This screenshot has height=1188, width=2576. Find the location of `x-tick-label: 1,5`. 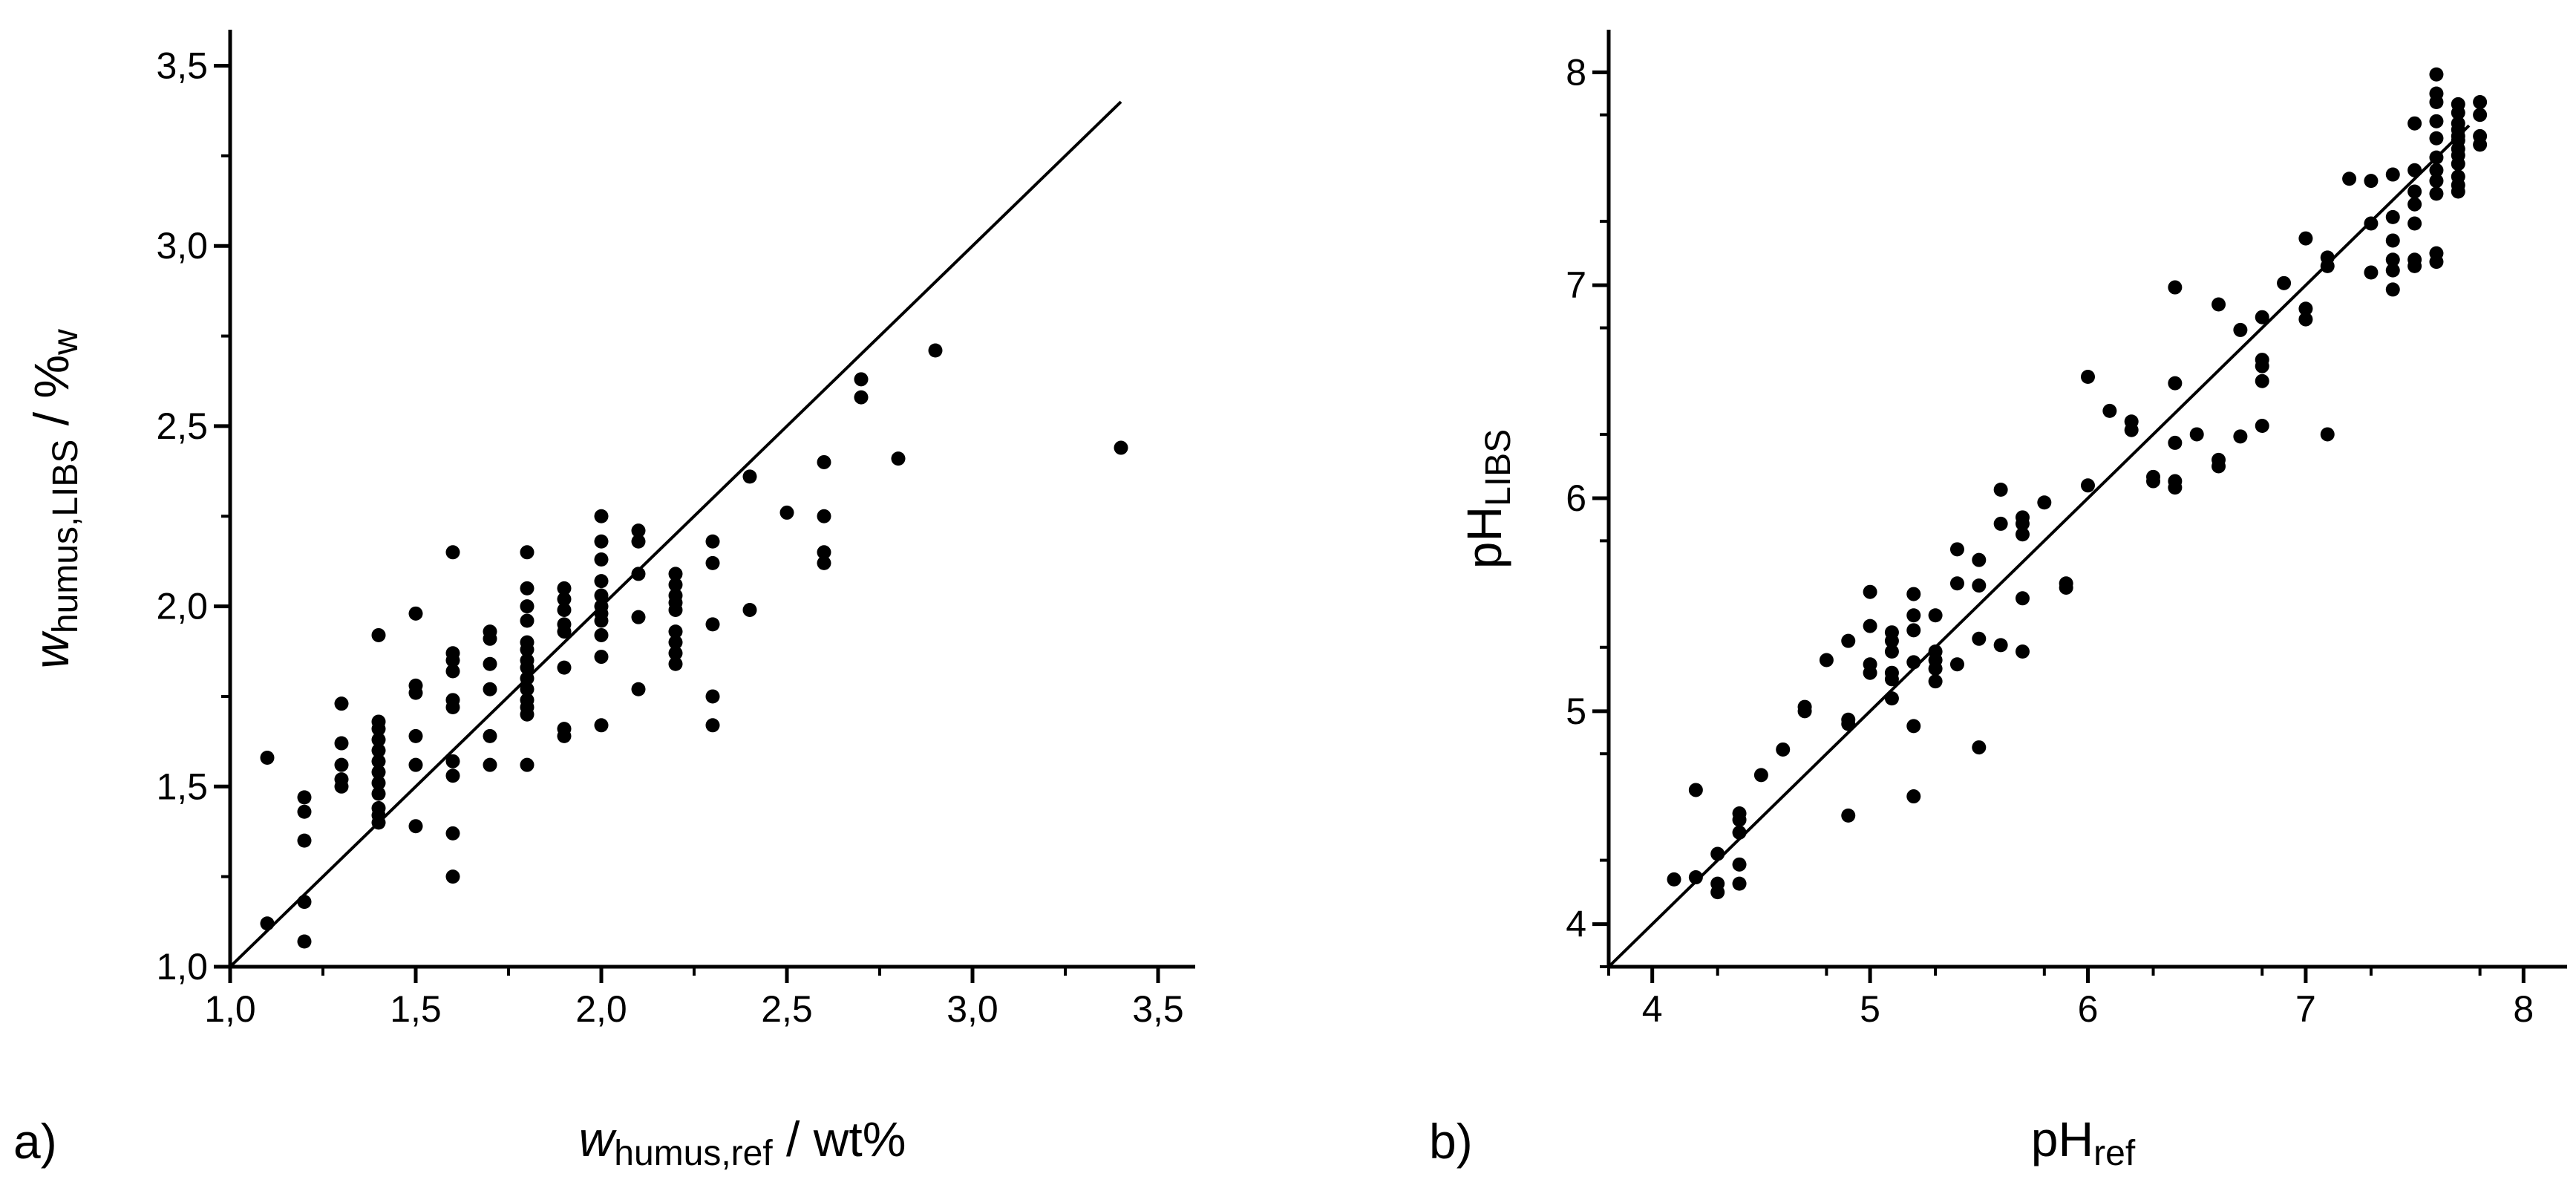

x-tick-label: 1,5 is located at coordinates (416, 1009).